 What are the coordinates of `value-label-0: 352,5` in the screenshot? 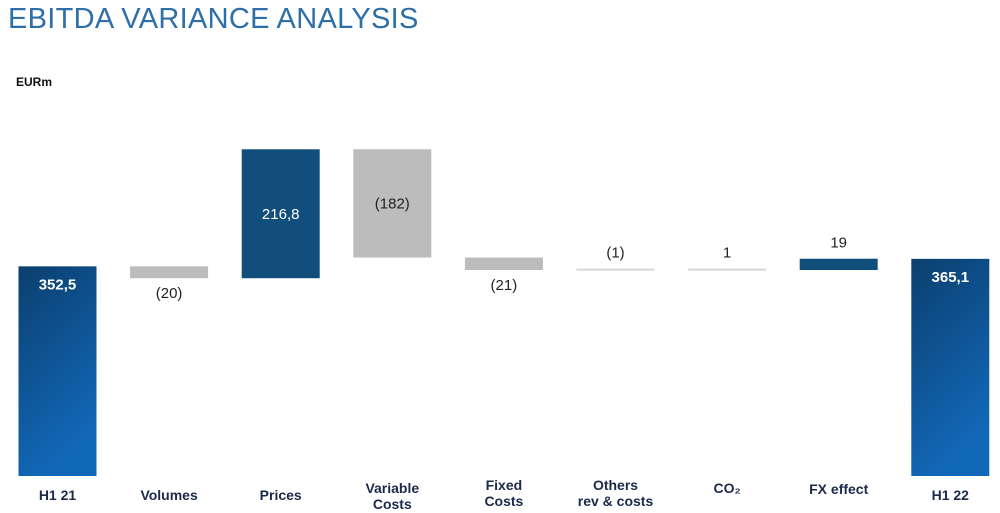 It's located at (58, 284).